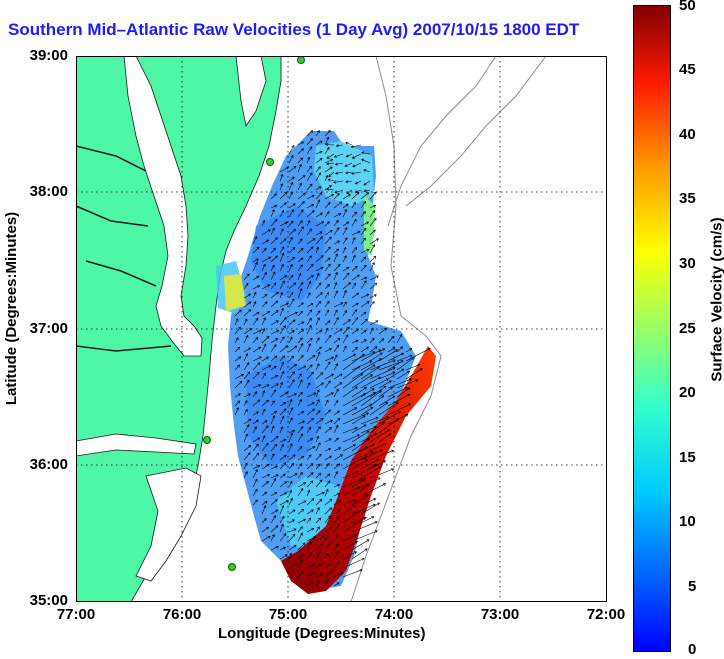  Describe the element at coordinates (500, 614) in the screenshot. I see `xtick-label: 73:00` at that location.